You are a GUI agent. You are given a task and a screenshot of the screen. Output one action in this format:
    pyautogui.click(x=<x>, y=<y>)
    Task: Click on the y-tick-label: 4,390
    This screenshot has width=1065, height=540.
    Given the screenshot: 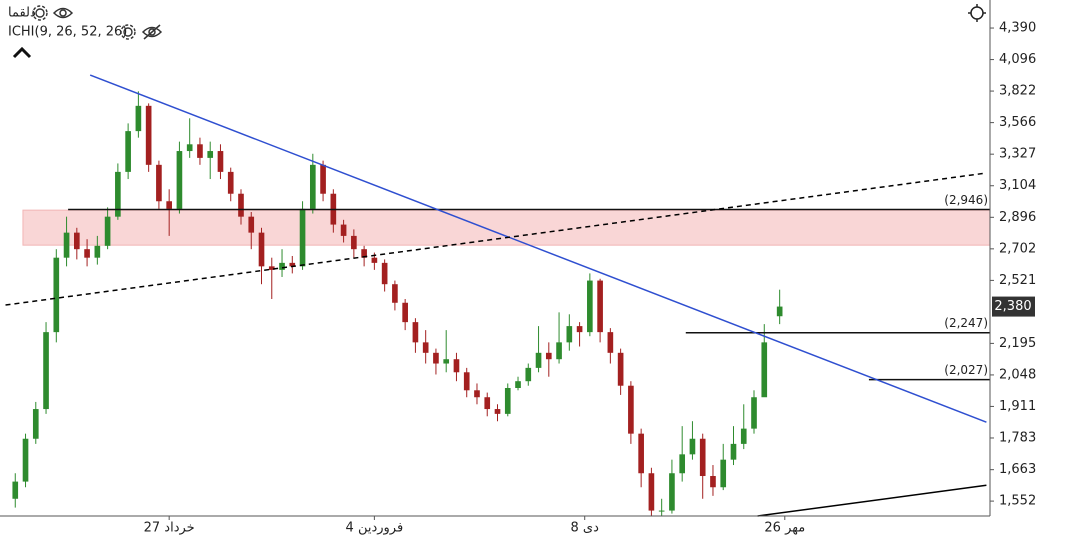 What is the action you would take?
    pyautogui.click(x=1017, y=28)
    